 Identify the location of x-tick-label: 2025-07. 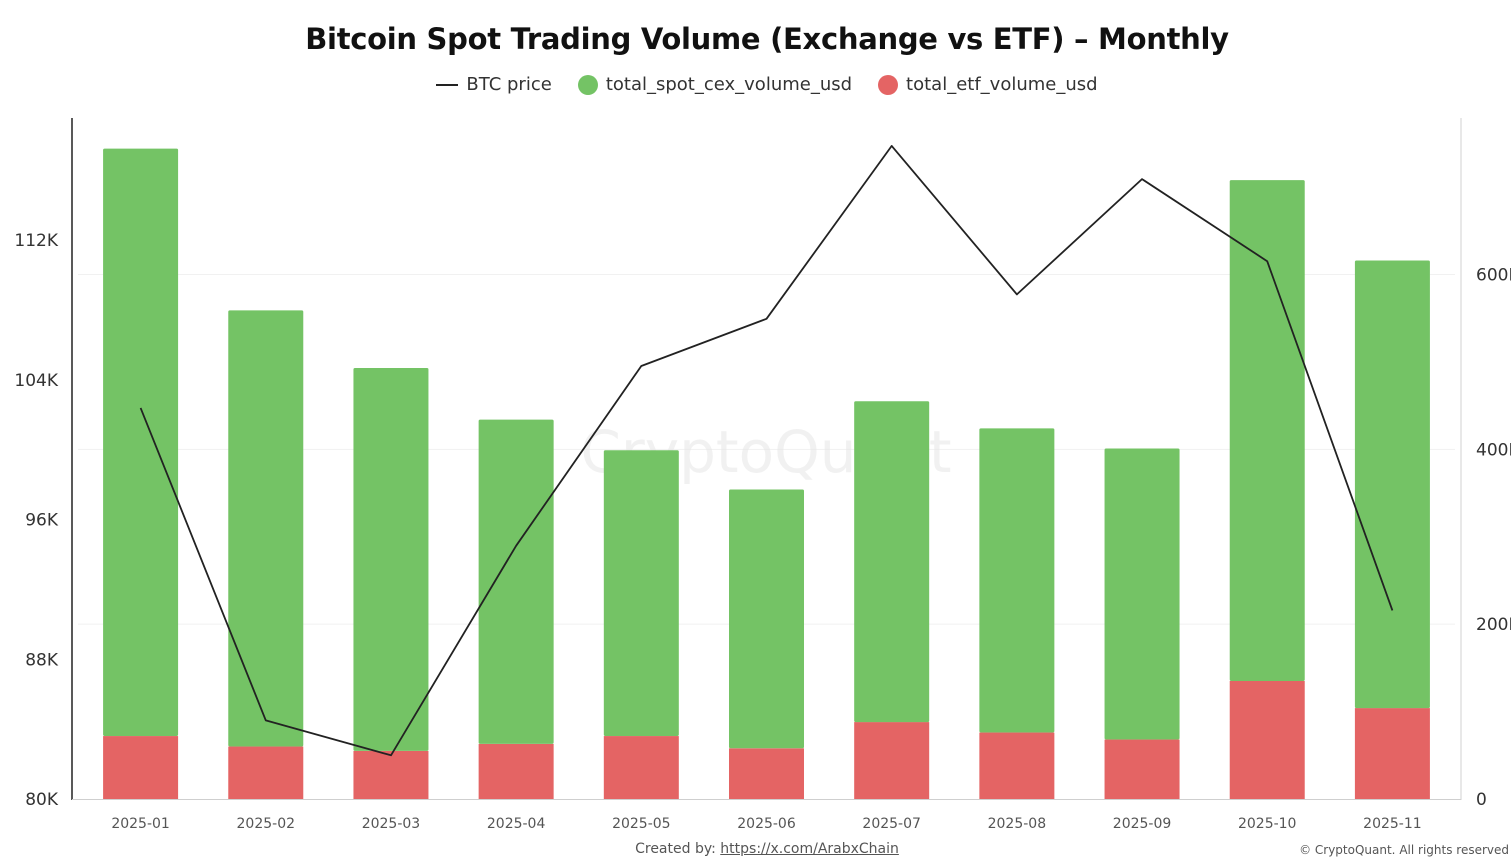
(891, 824).